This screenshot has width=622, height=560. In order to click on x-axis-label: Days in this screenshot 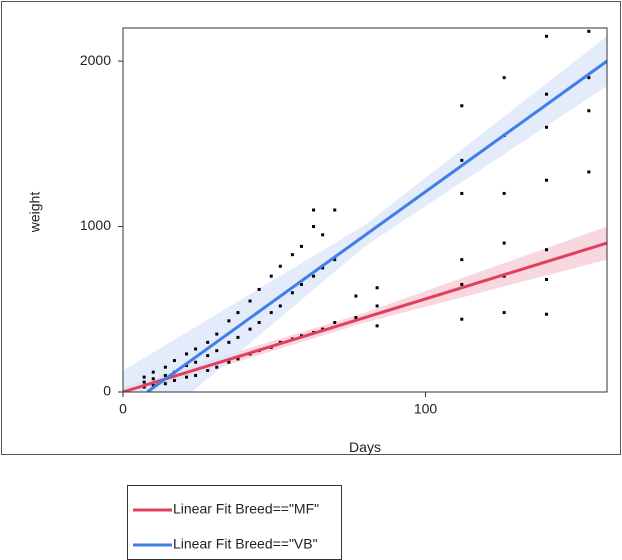, I will do `click(365, 447)`.